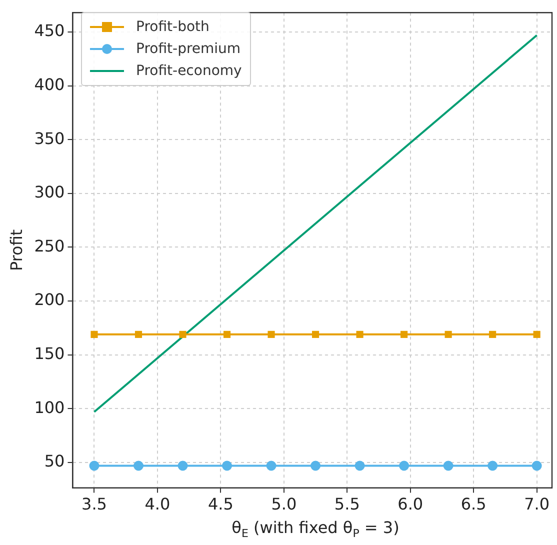 The width and height of the screenshot is (557, 545). I want to click on x-tick-label: 4.5, so click(221, 504).